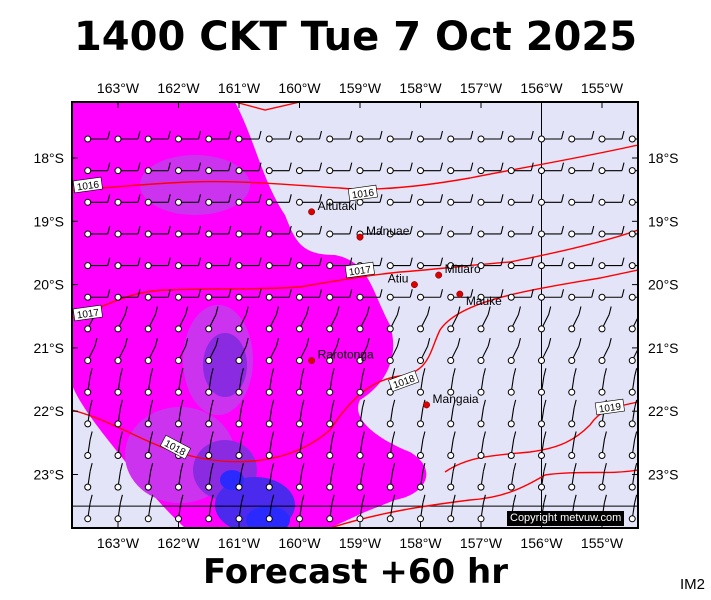  What do you see at coordinates (663, 475) in the screenshot?
I see `lat-label-right: 23°S` at bounding box center [663, 475].